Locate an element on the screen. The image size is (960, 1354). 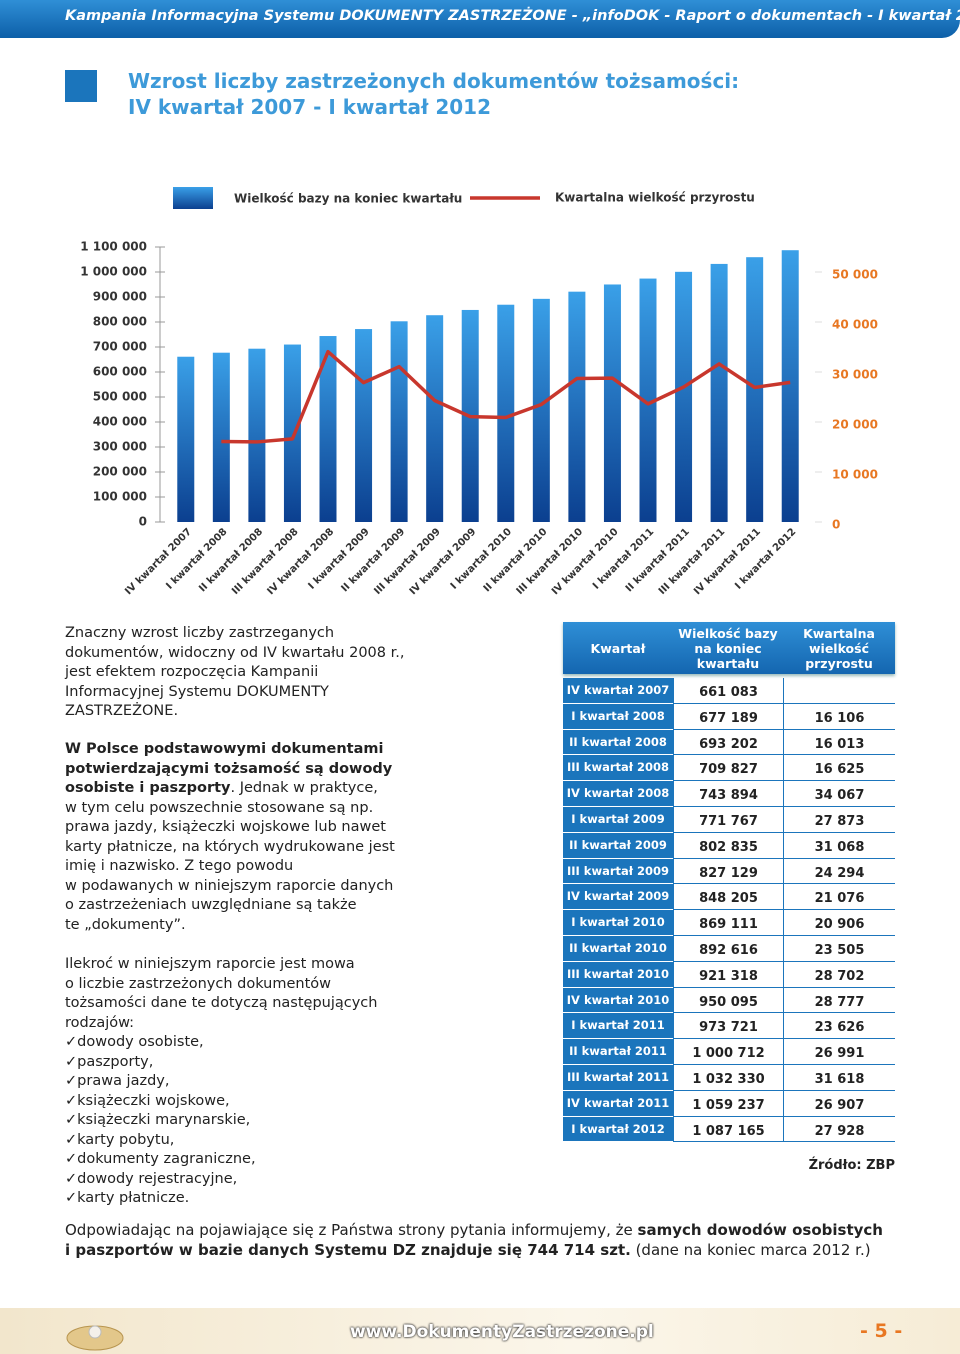
text-line: o liczbie zastrzeżonych dokumentów is located at coordinates (285, 985).